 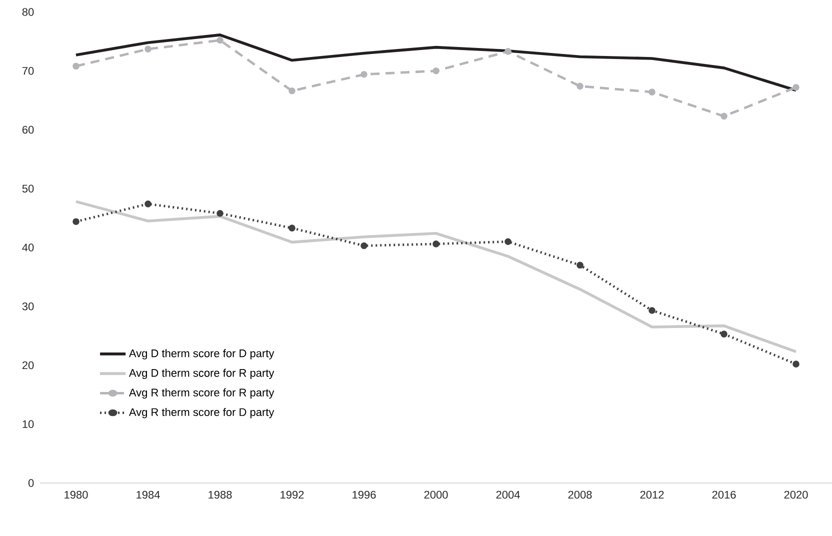 What do you see at coordinates (28, 306) in the screenshot?
I see `y-tick-label: 30` at bounding box center [28, 306].